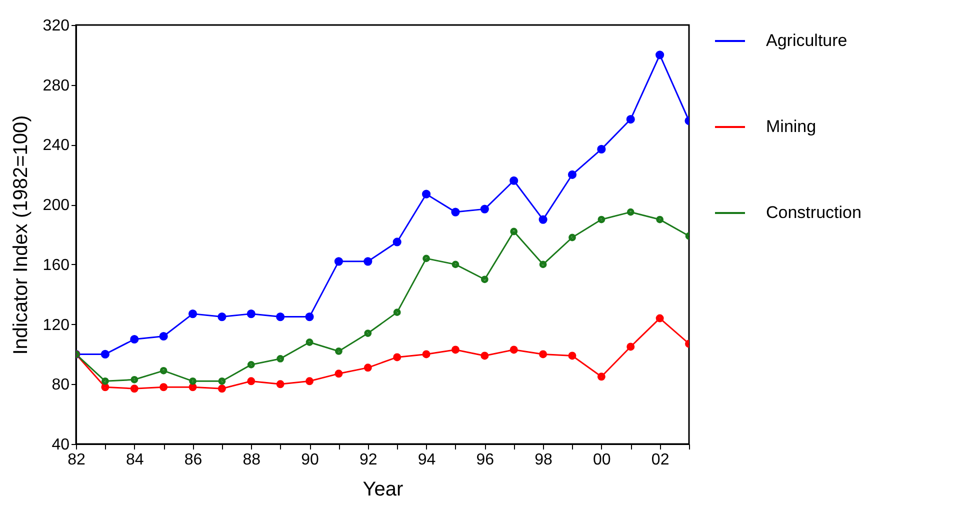 The width and height of the screenshot is (972, 512). Describe the element at coordinates (310, 460) in the screenshot. I see `x-tick-label: 90` at that location.